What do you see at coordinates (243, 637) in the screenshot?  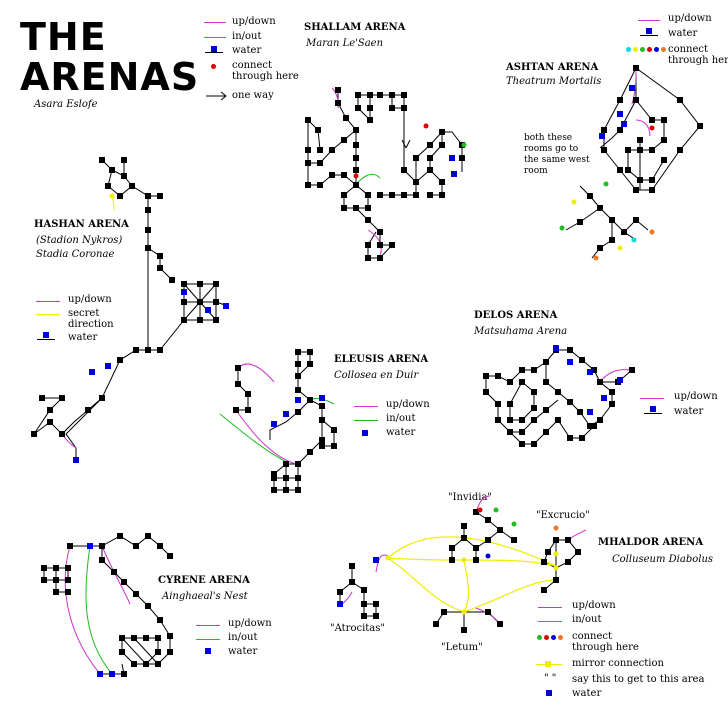 I see `cyrene-legend-inout: in/out` at bounding box center [243, 637].